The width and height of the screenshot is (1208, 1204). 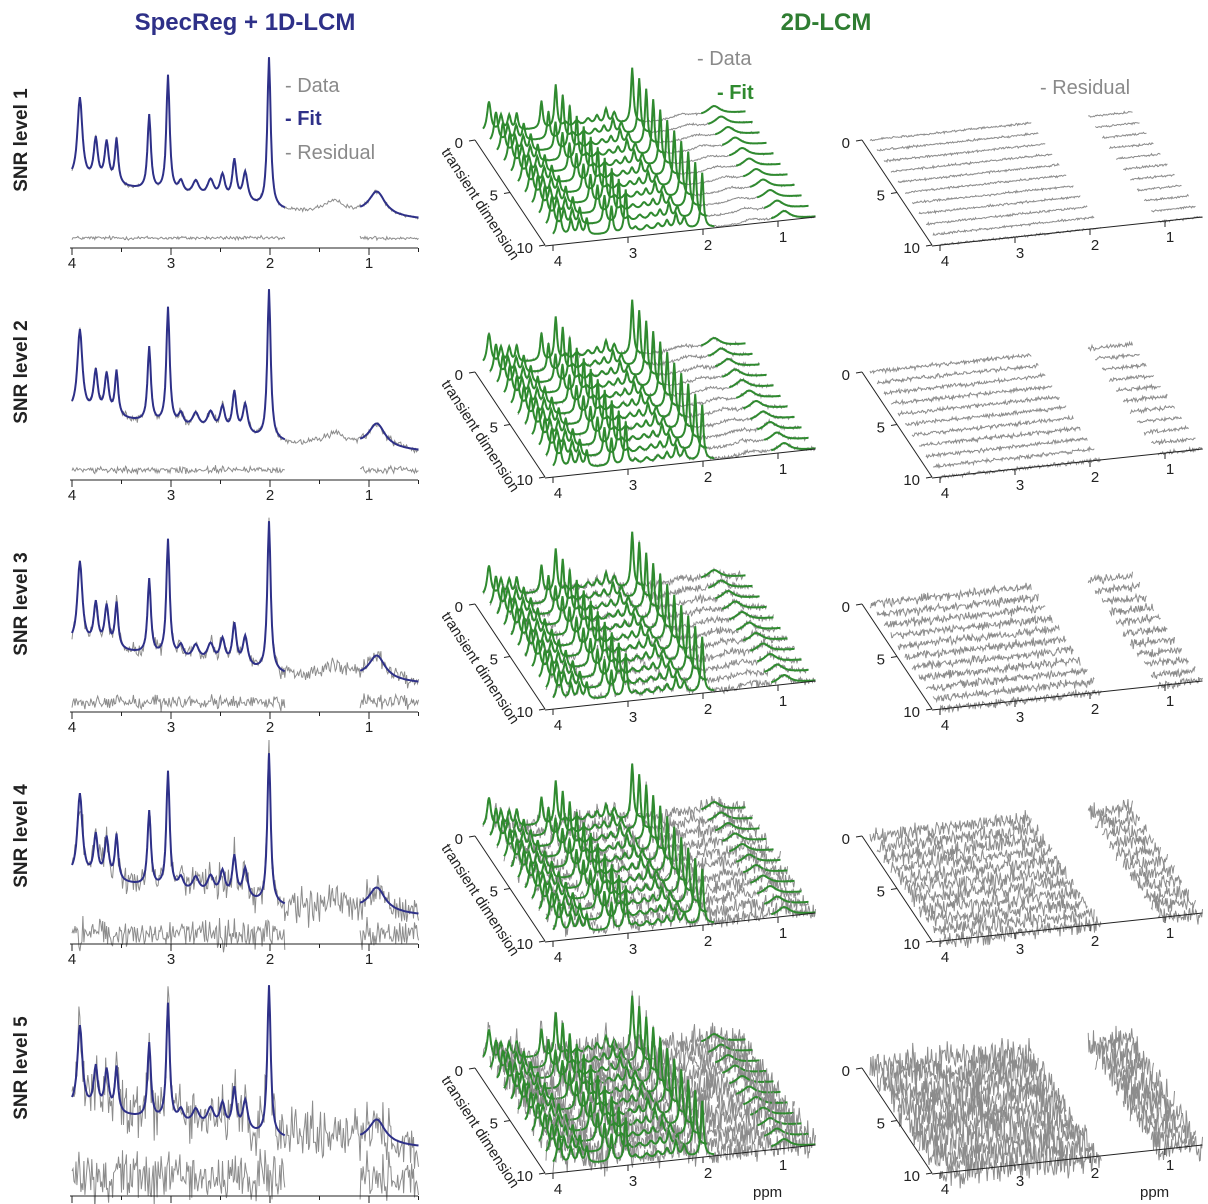 I want to click on row-label: SNR level 5, so click(x=21, y=1068).